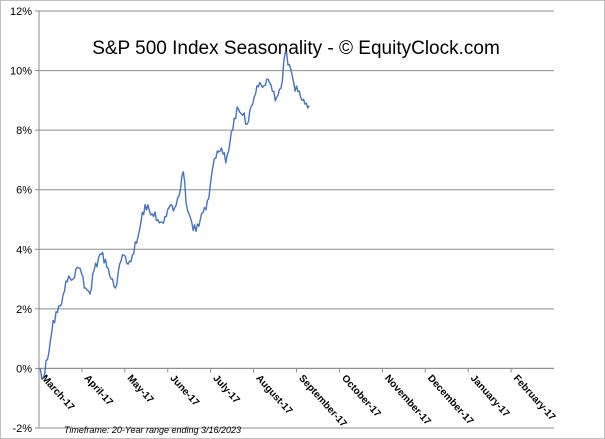 Image resolution: width=605 pixels, height=439 pixels. I want to click on y-tick-label: 4%, so click(24, 250).